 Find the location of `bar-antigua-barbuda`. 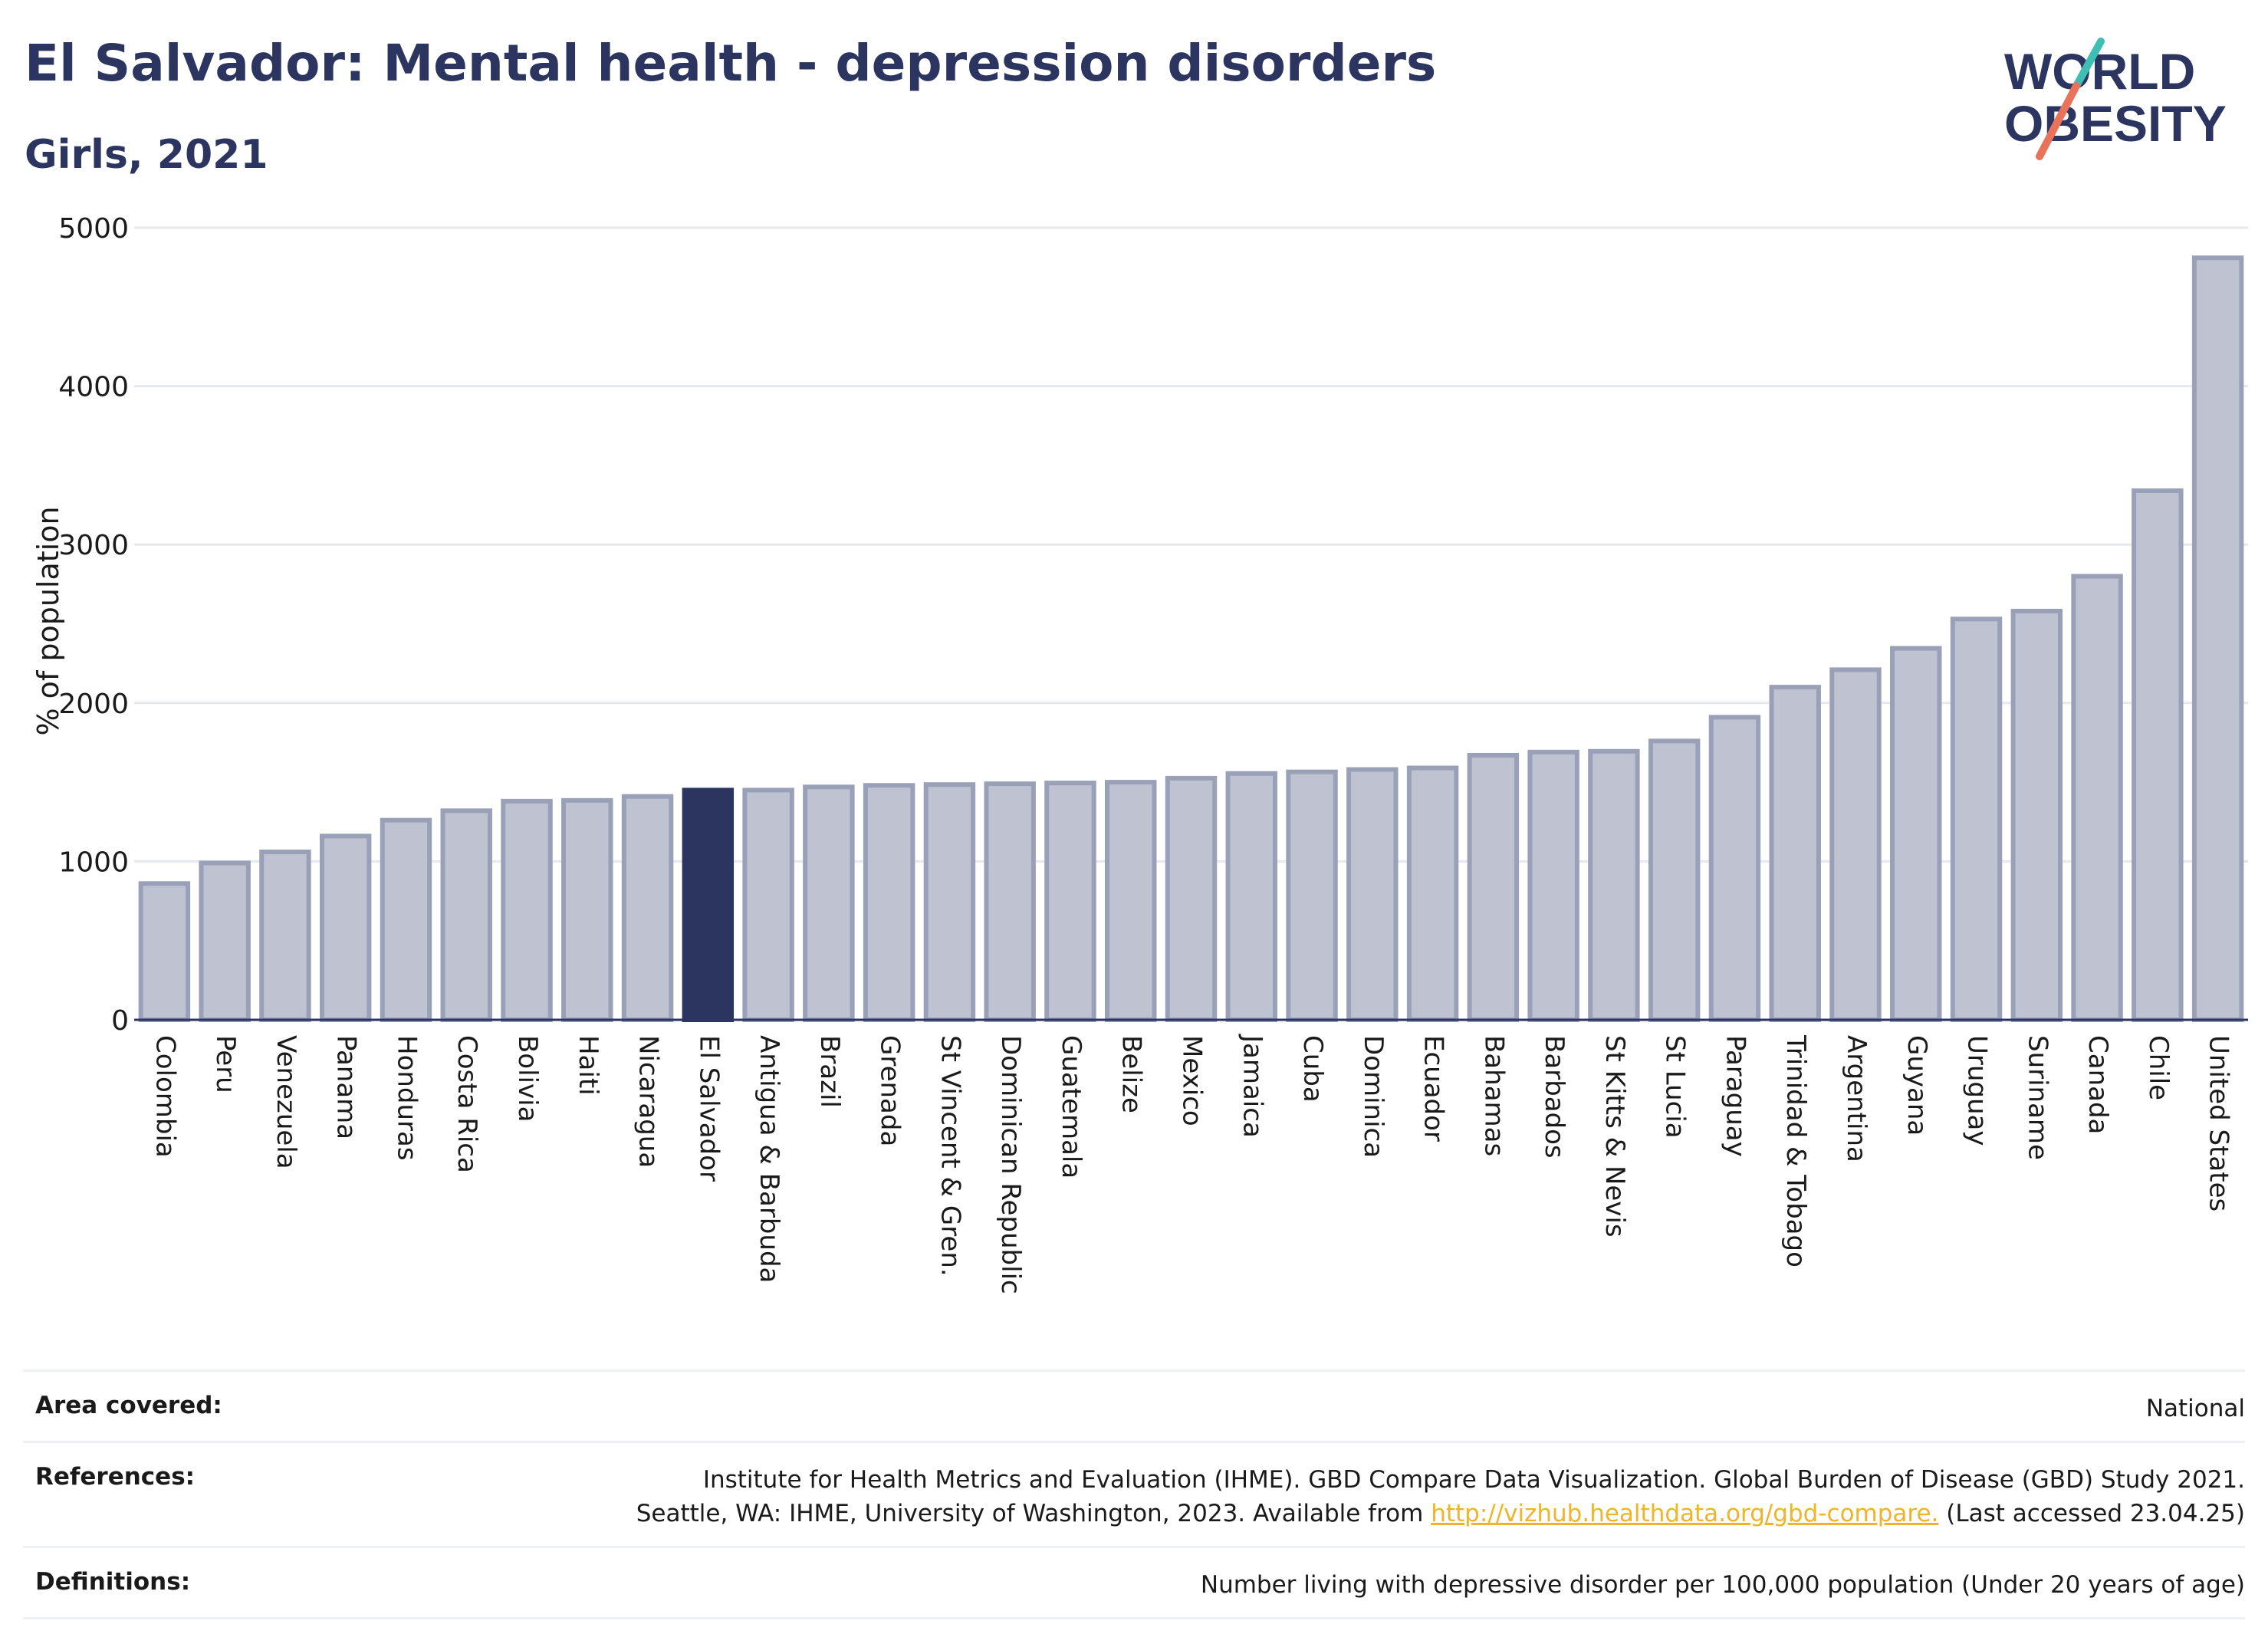

bar-antigua-barbuda is located at coordinates (768, 905).